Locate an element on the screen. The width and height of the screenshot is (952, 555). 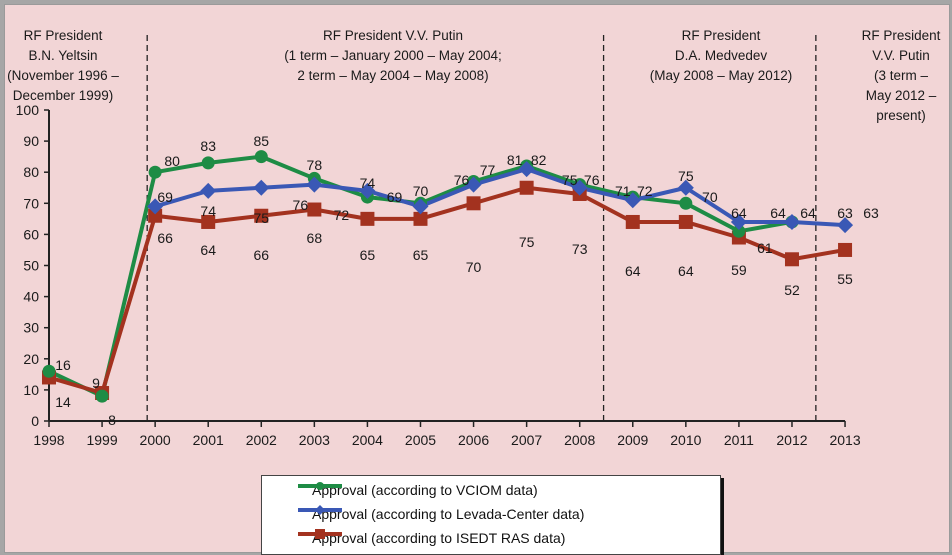
x-tick-label: 2003 is located at coordinates (314, 440).